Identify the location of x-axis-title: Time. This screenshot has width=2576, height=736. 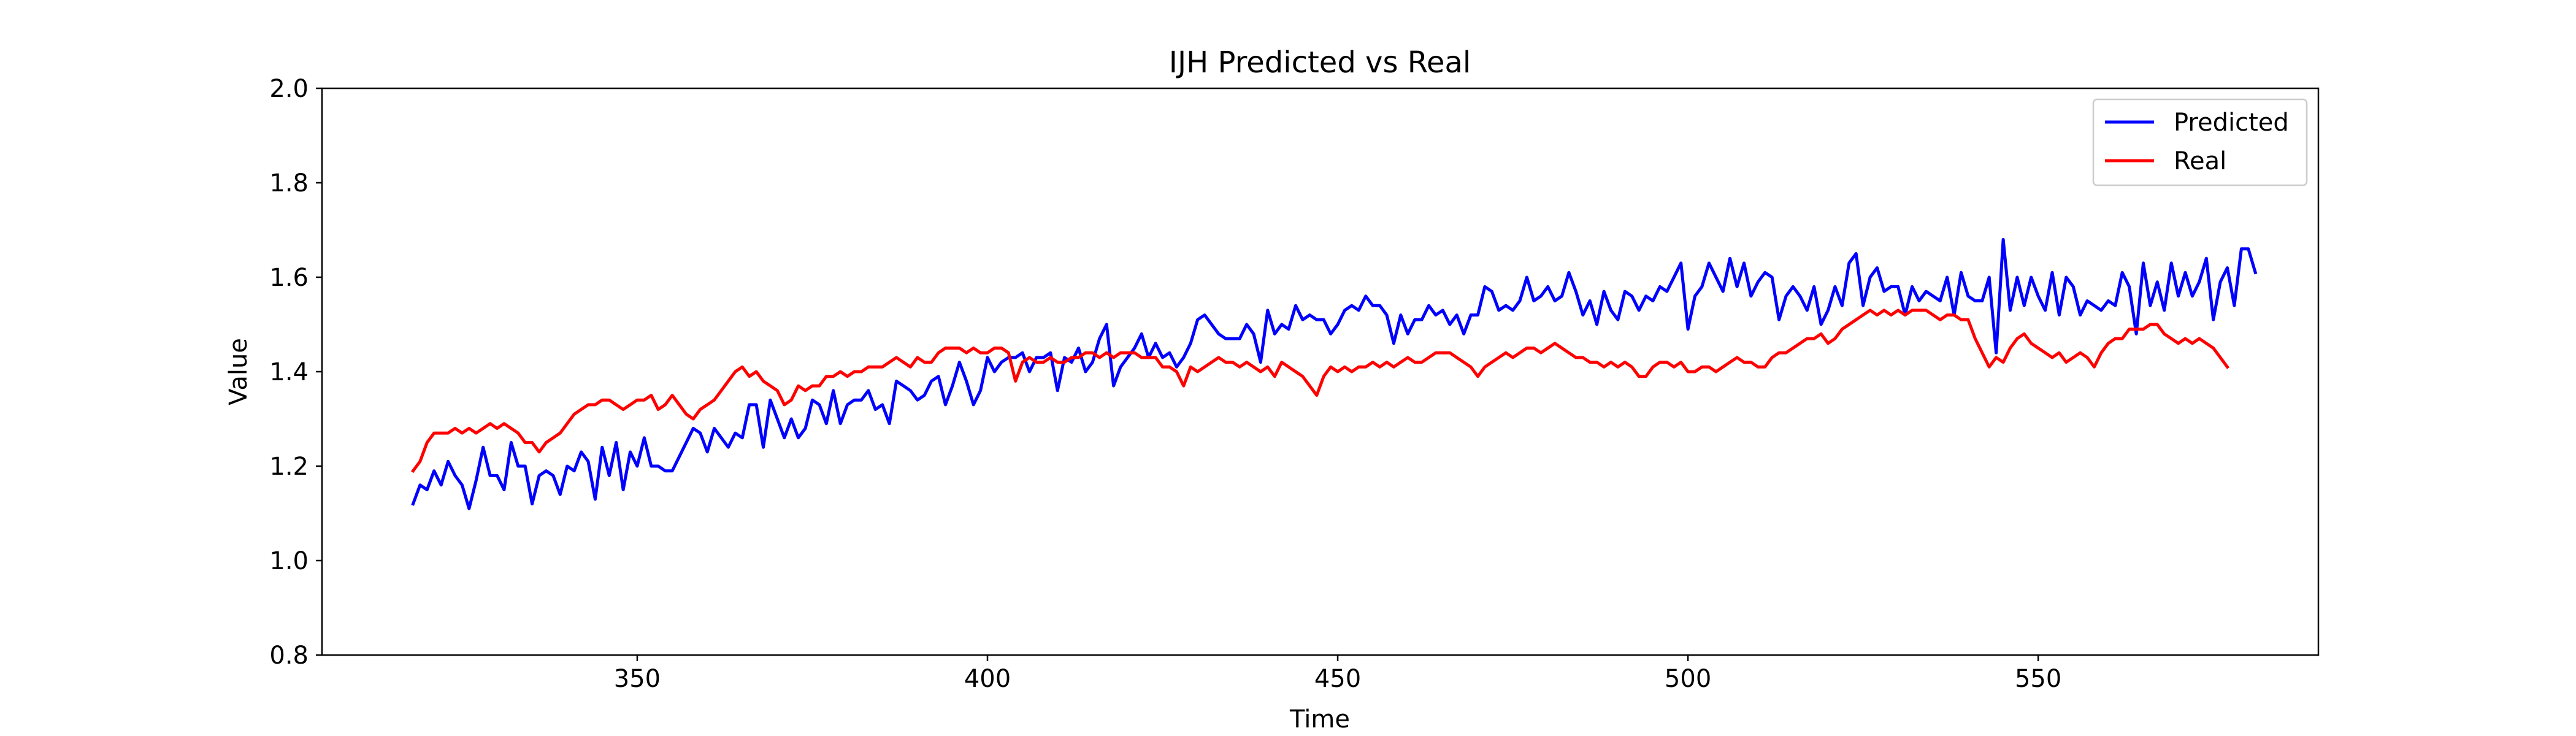
(1319, 719).